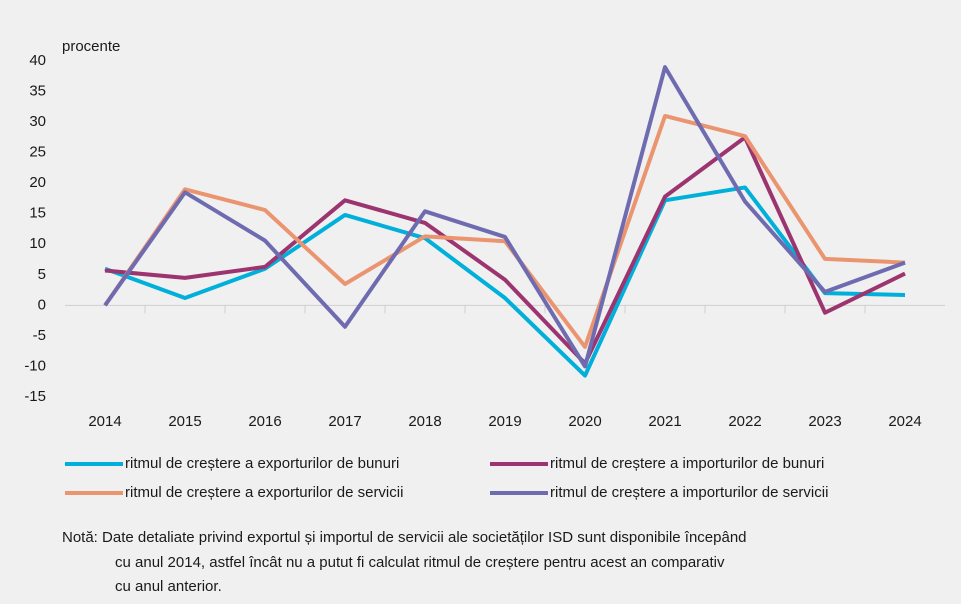 This screenshot has height=604, width=961. I want to click on y-tick-label: -5, so click(39, 335).